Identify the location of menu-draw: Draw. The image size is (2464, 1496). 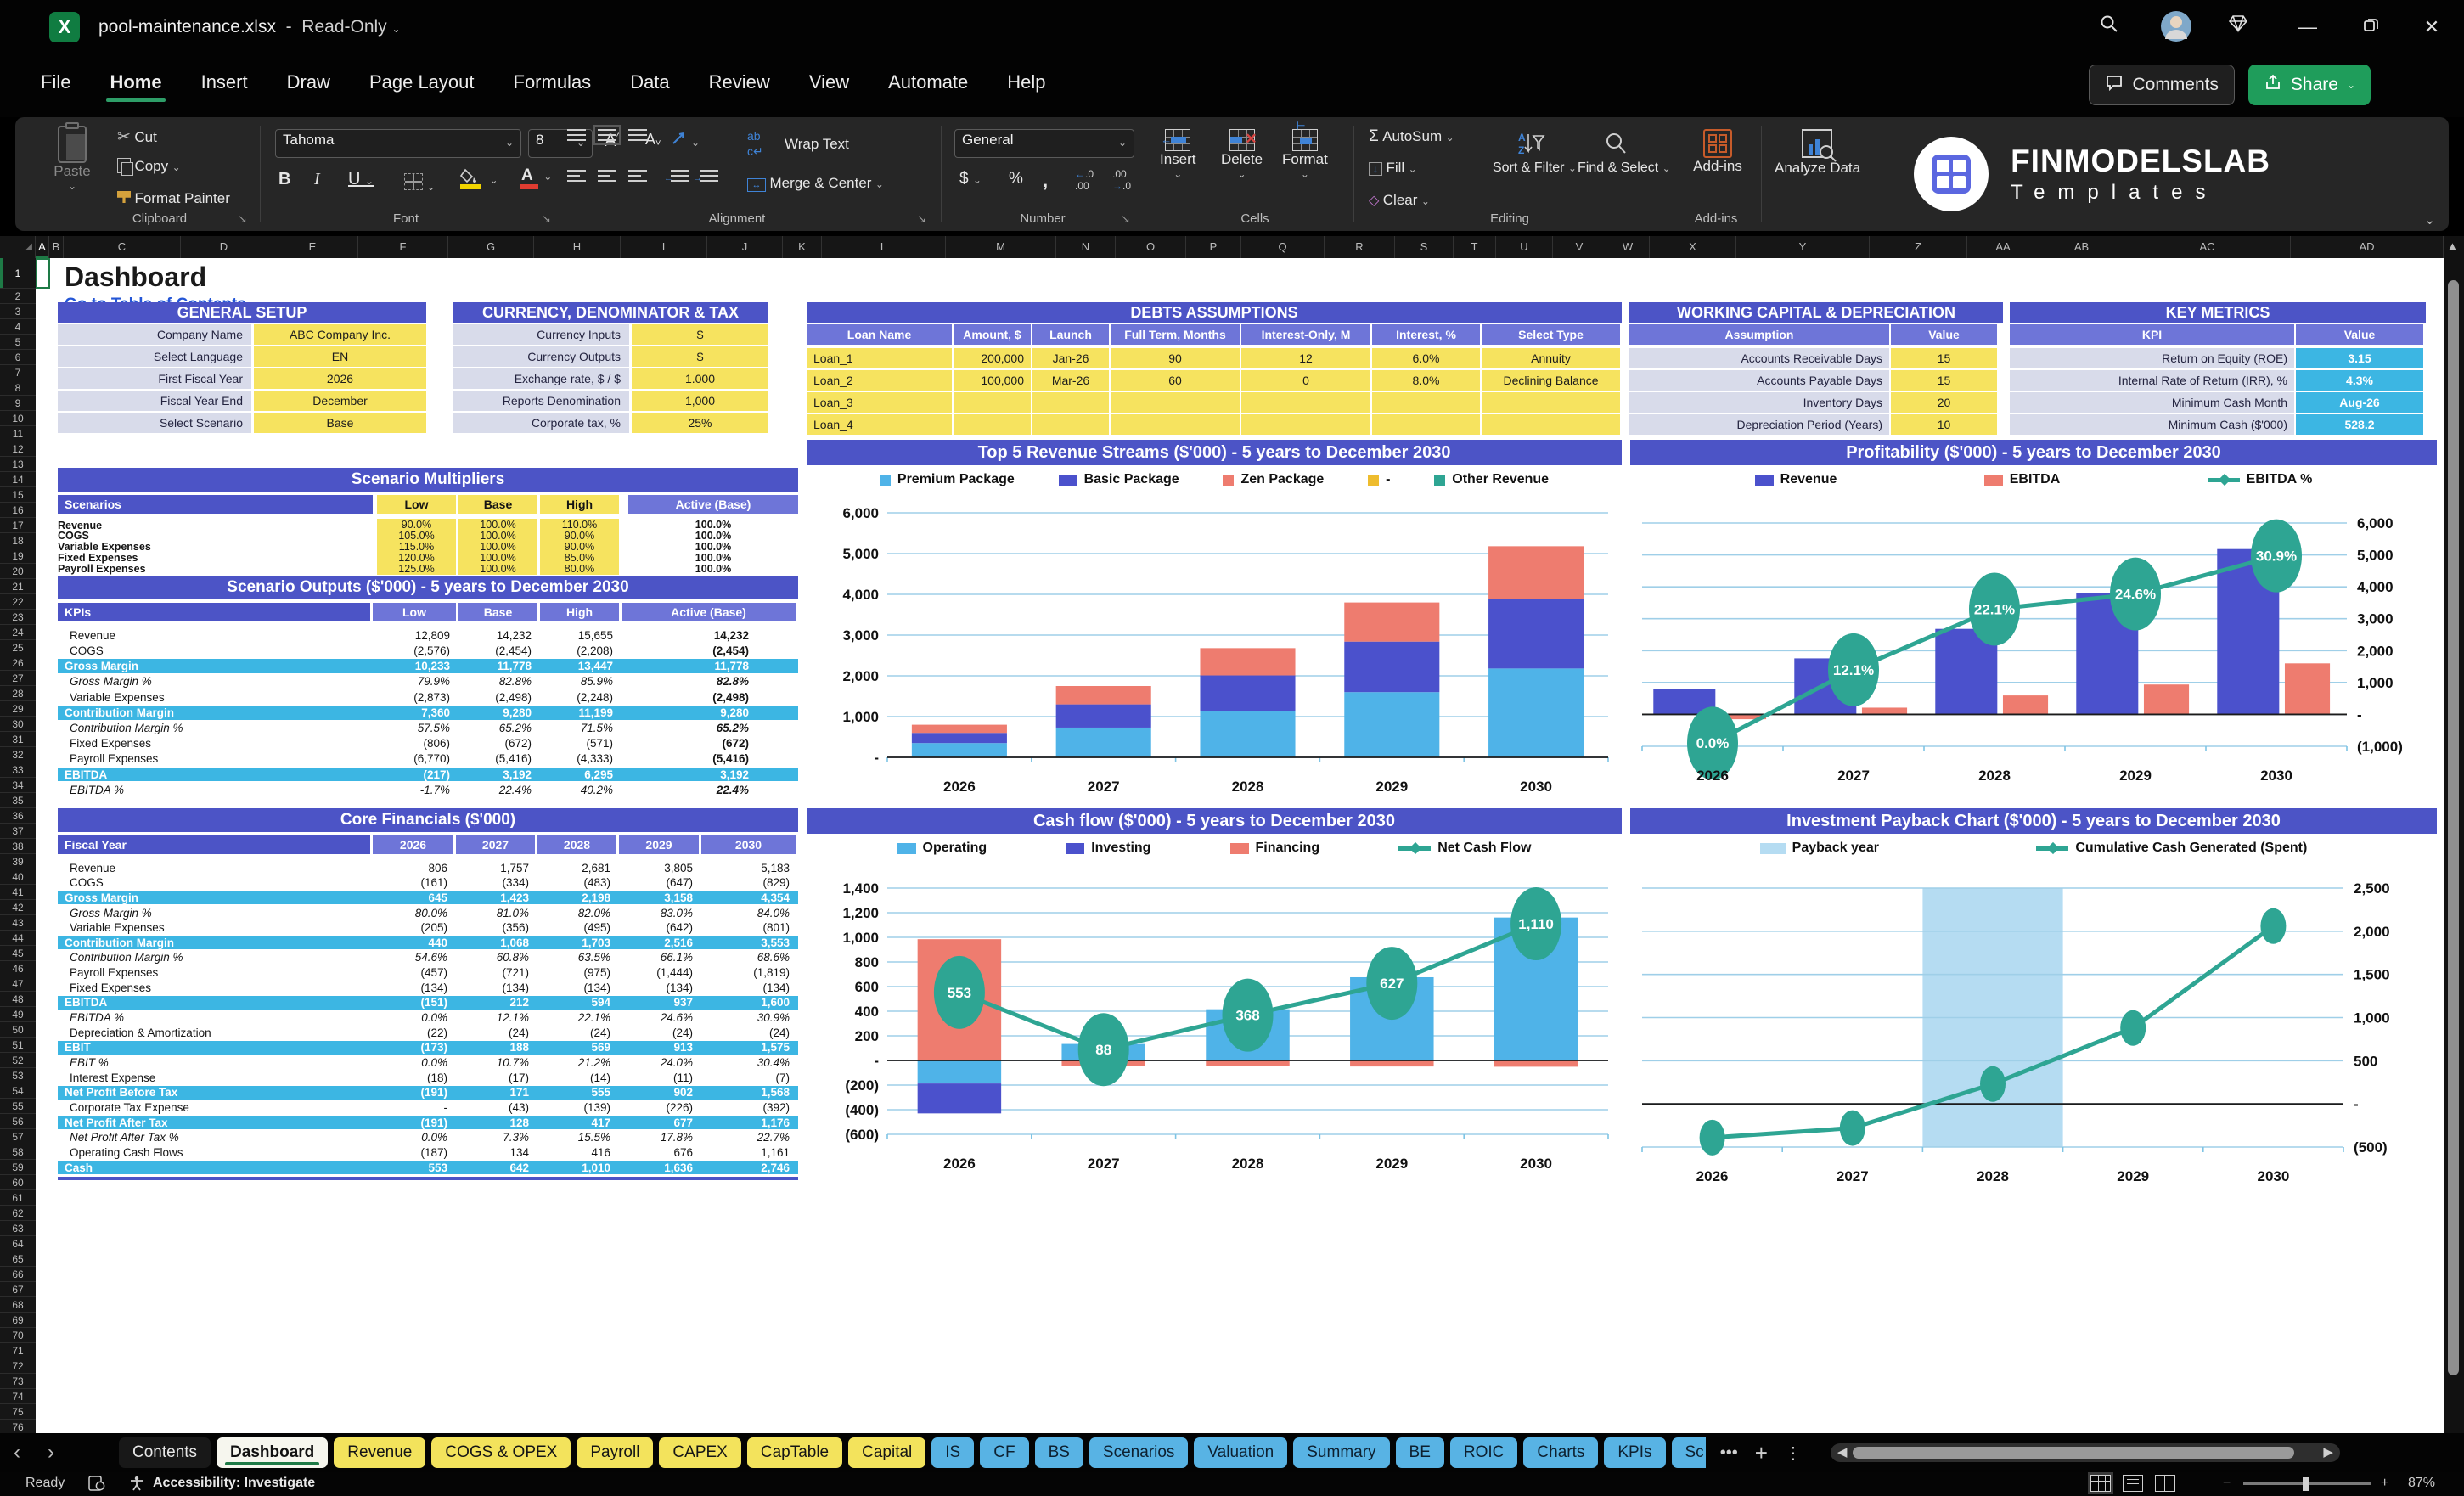
(308, 82).